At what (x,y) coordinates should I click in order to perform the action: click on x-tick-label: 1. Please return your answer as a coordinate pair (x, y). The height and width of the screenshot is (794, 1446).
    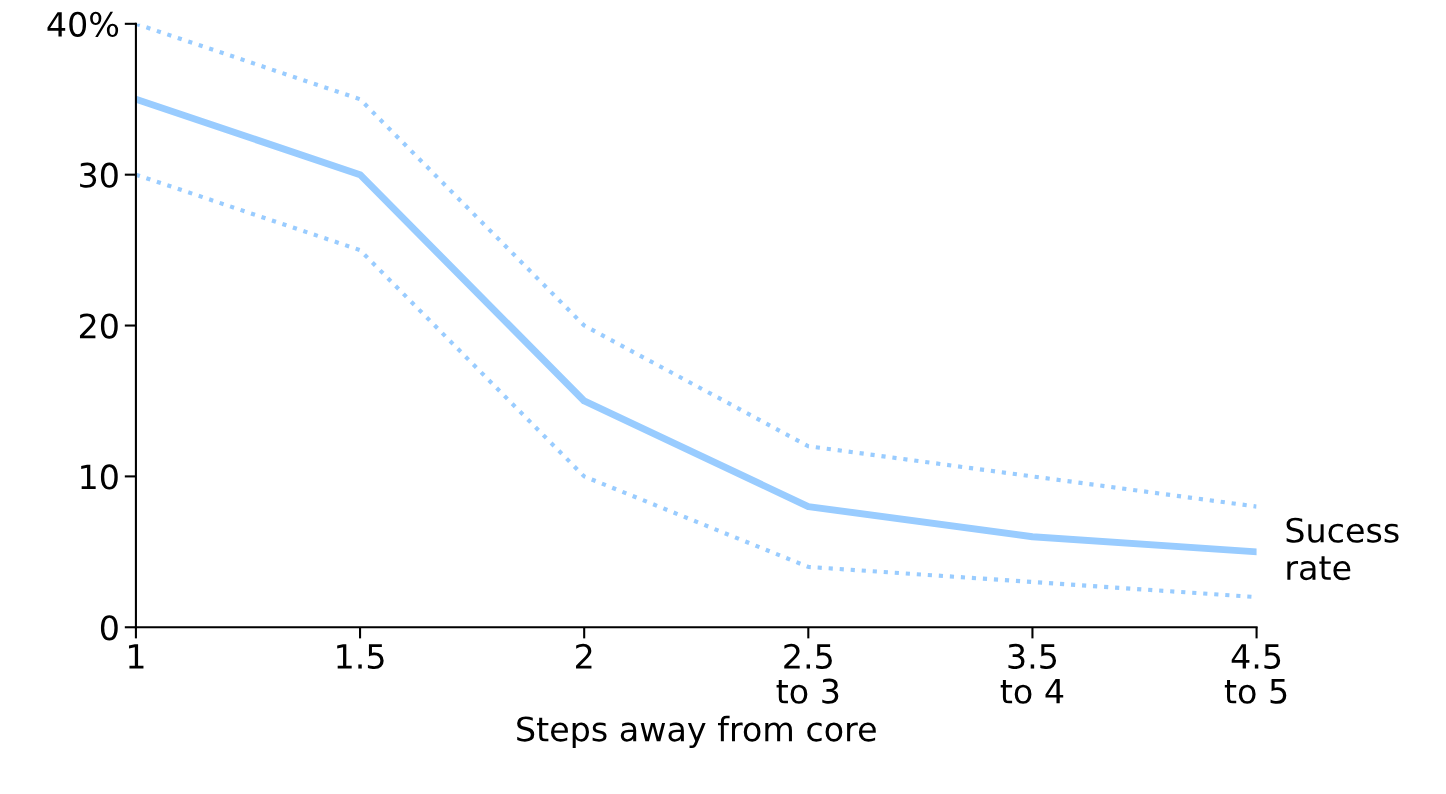
    Looking at the image, I should click on (136, 656).